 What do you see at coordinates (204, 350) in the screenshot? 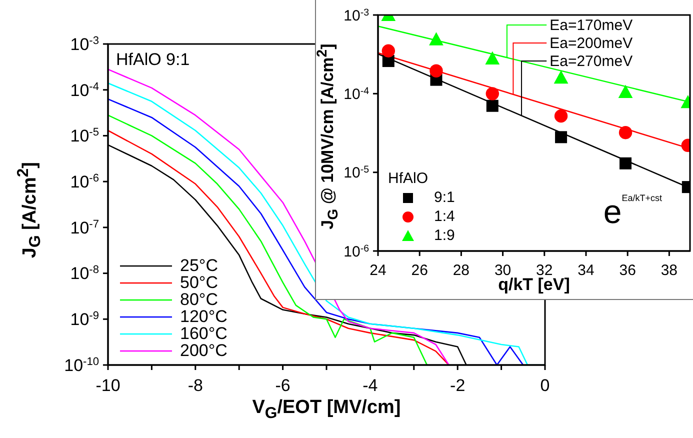
I see `legend-label: 200°C` at bounding box center [204, 350].